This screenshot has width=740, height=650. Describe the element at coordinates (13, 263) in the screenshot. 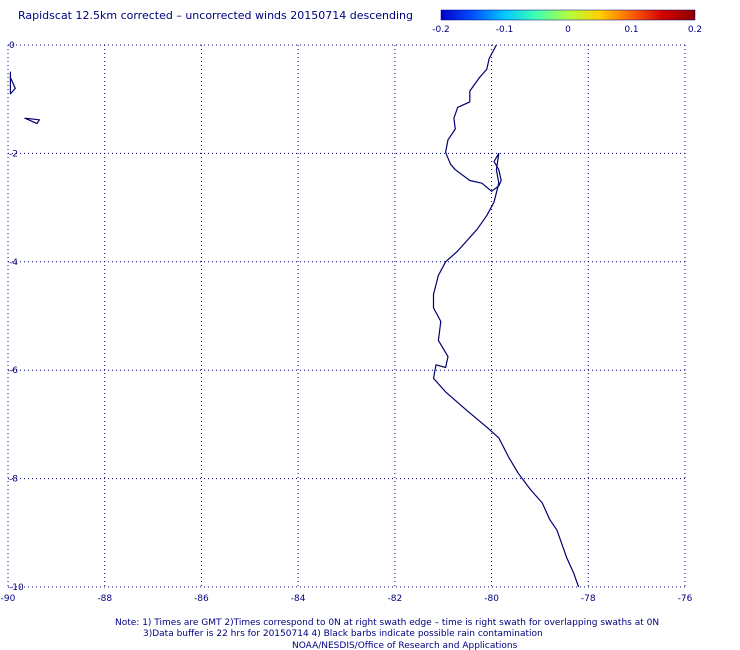

I see `latitude-tick-label: -4` at that location.